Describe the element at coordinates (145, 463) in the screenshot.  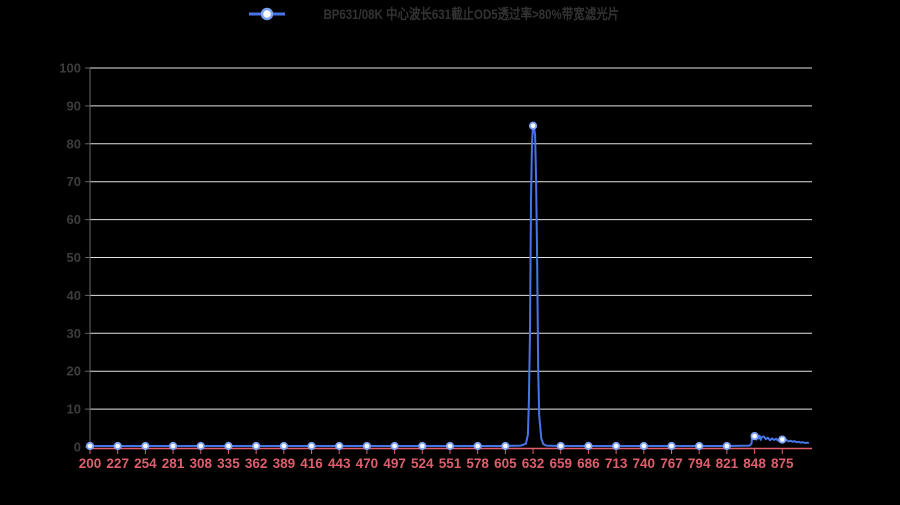
I see `x-tick-label-254: 254` at that location.